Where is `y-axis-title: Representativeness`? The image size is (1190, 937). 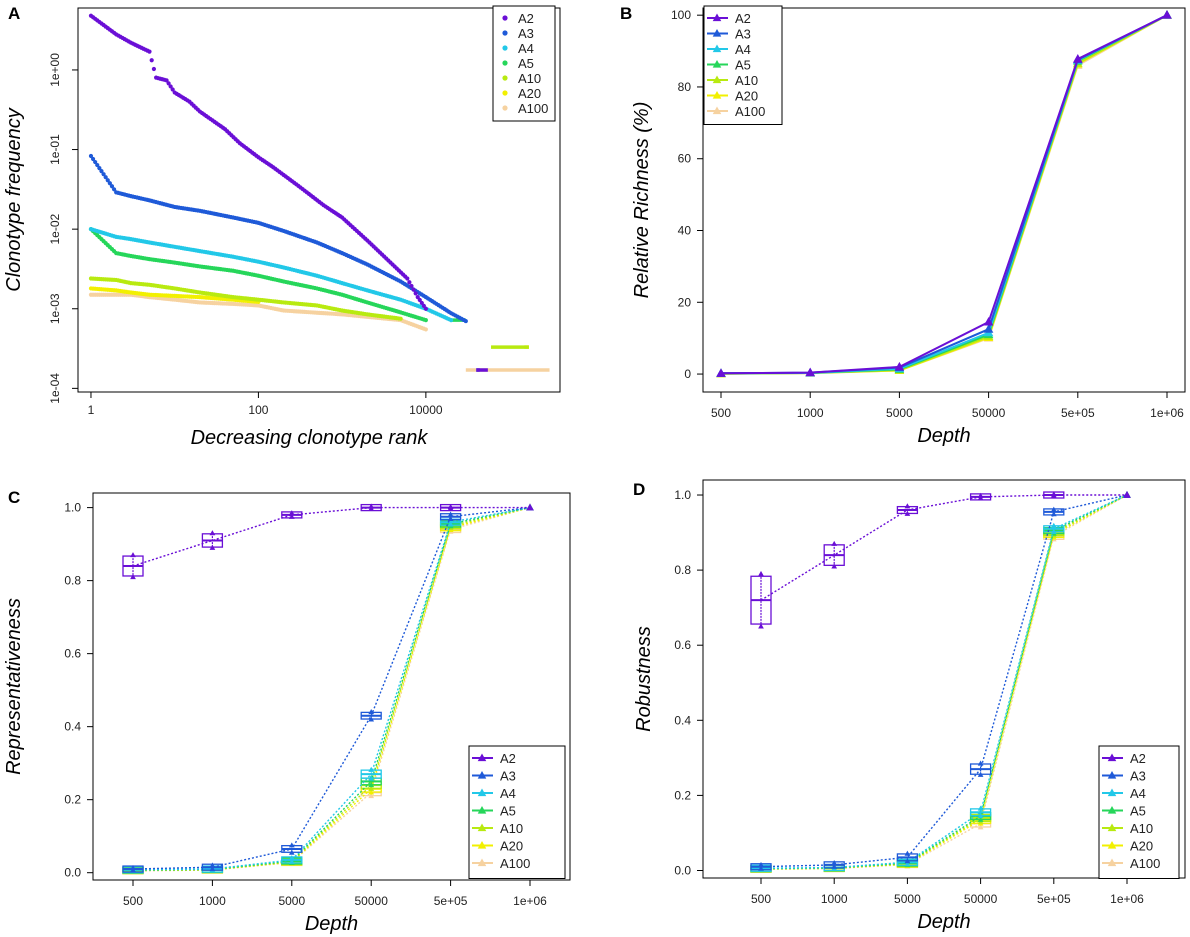
y-axis-title: Representativeness is located at coordinates (14, 686).